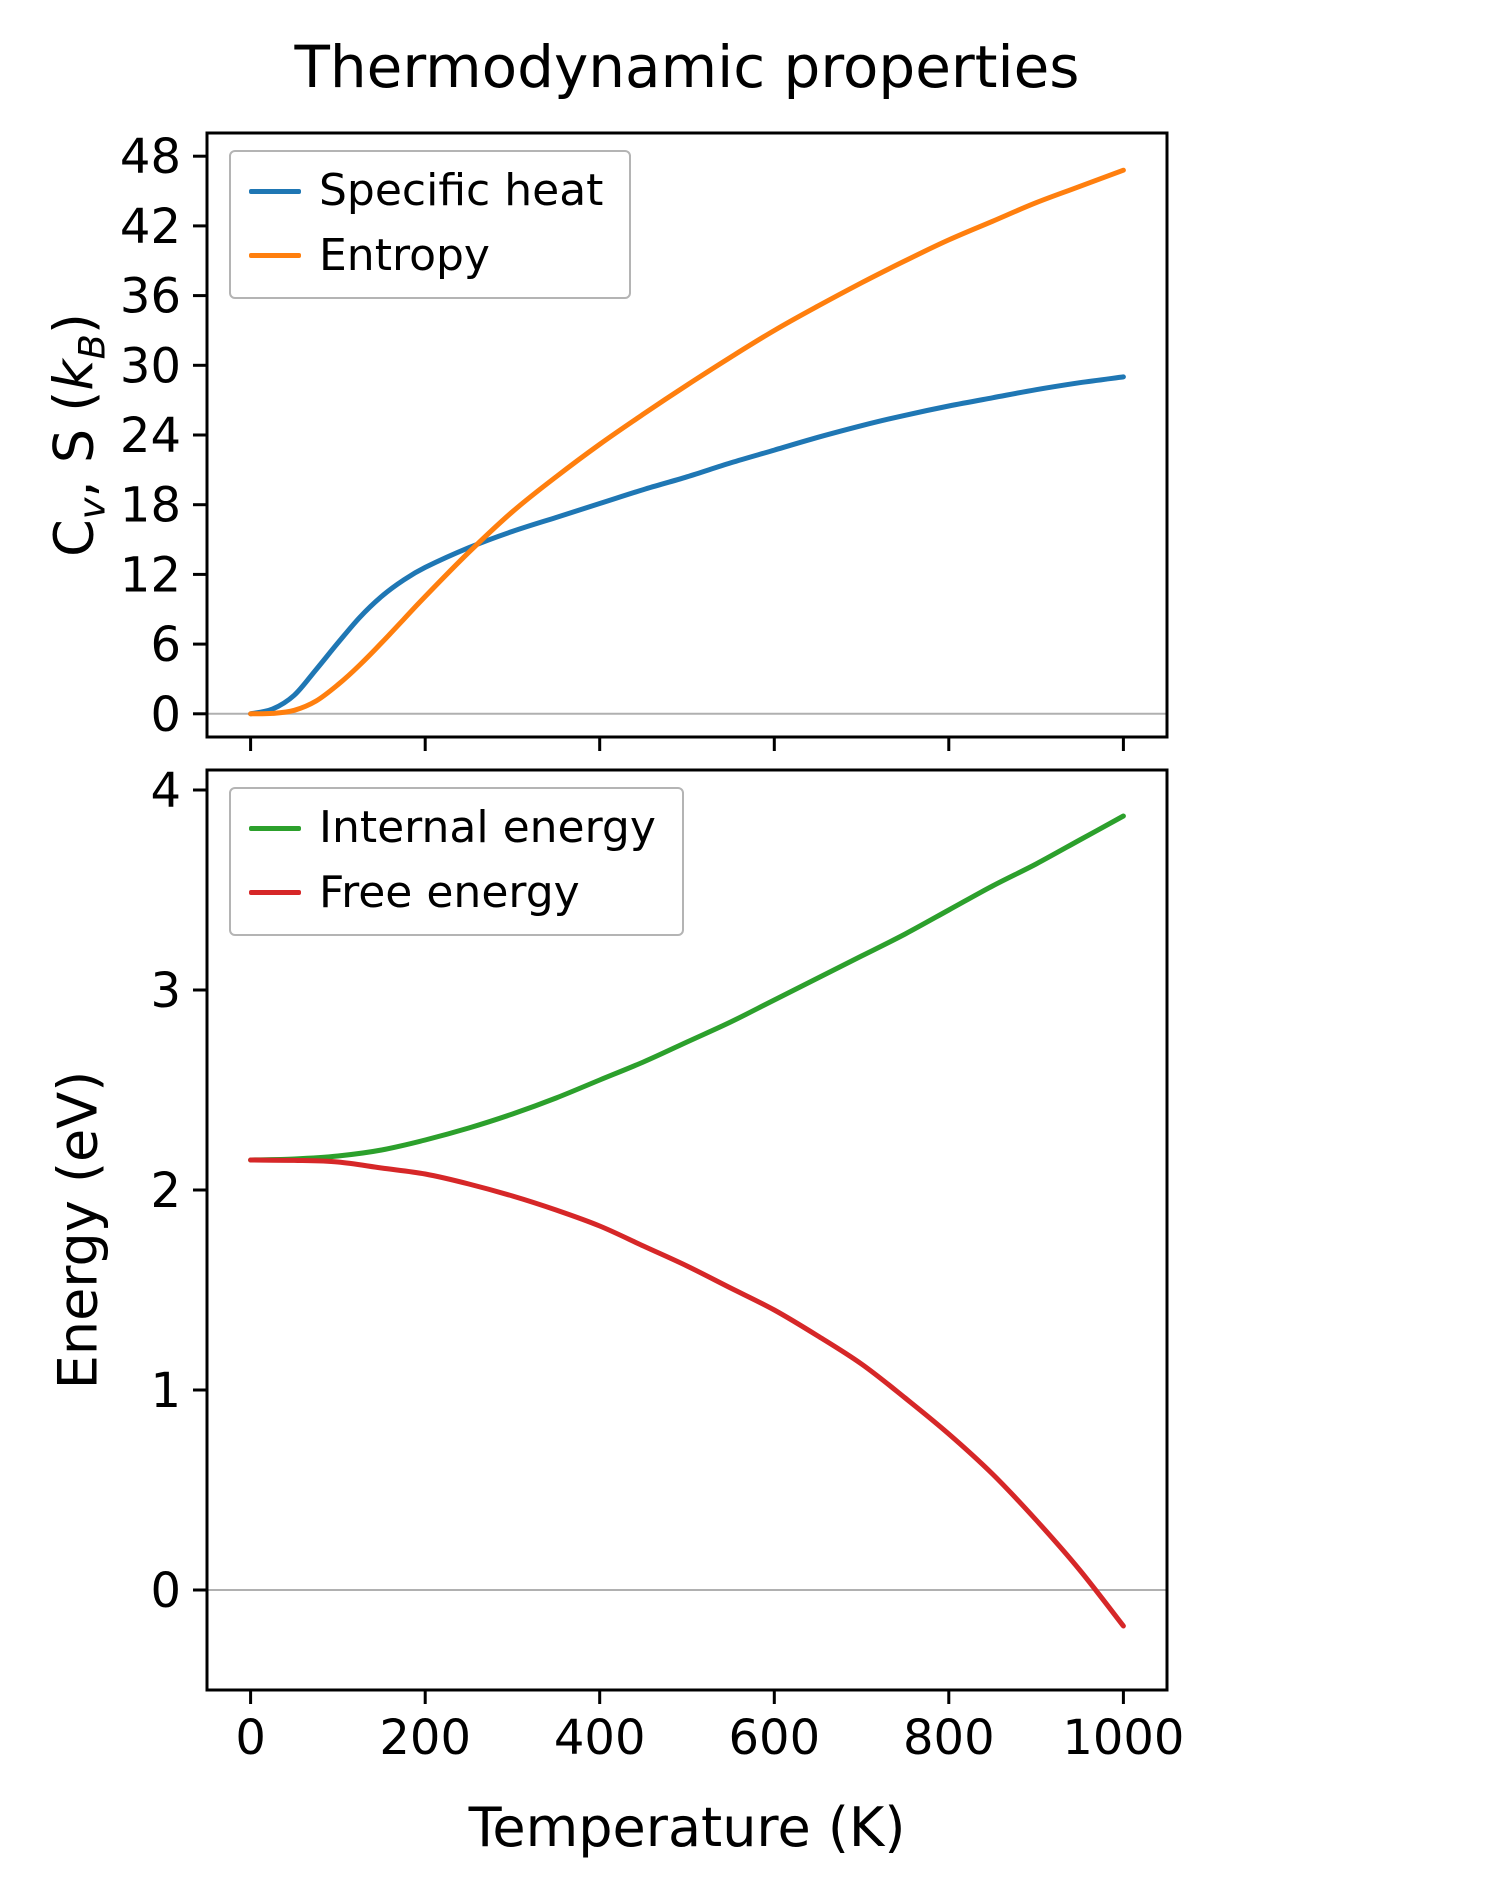 This screenshot has width=1499, height=1901. What do you see at coordinates (687, 545) in the screenshot?
I see `series-line-specific-heat` at bounding box center [687, 545].